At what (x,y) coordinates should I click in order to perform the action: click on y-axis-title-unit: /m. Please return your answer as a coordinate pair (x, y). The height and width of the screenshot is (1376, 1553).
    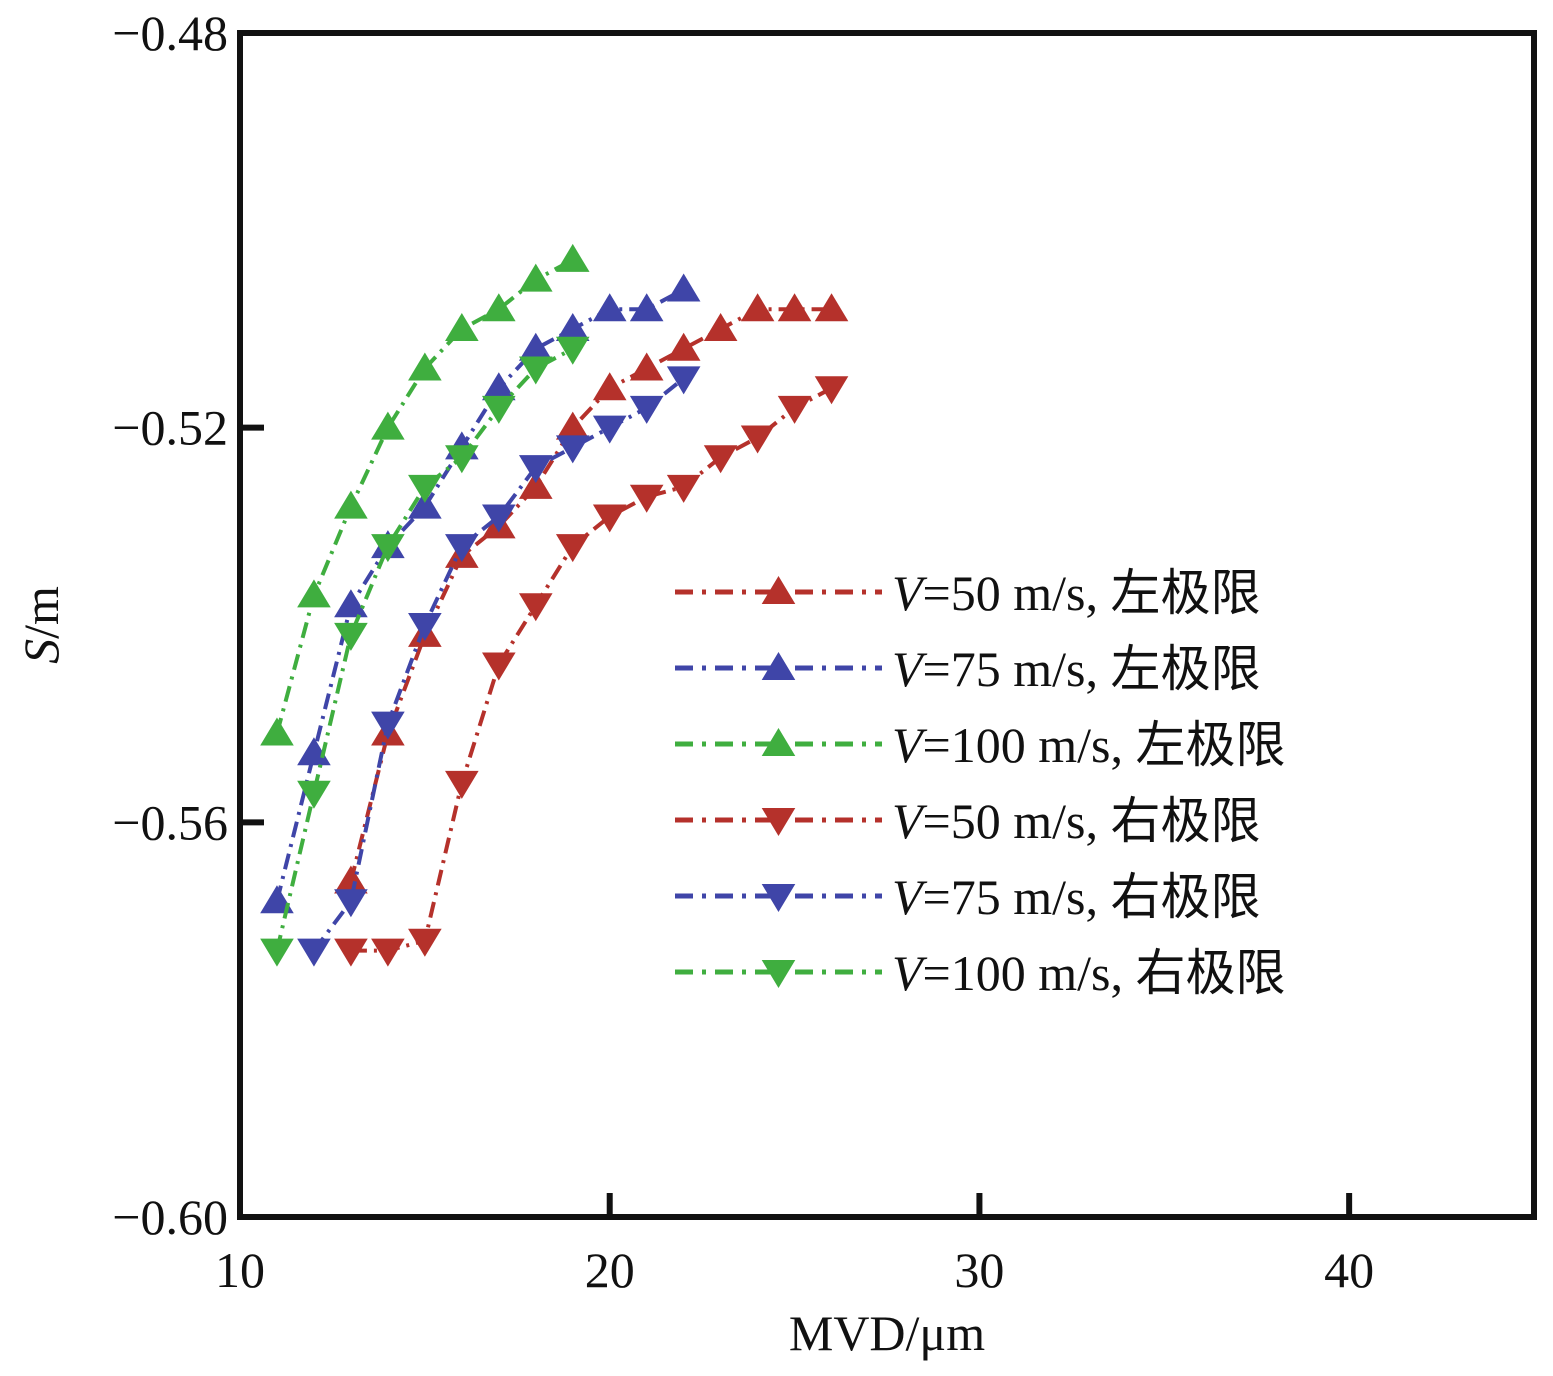
    Looking at the image, I should click on (41, 612).